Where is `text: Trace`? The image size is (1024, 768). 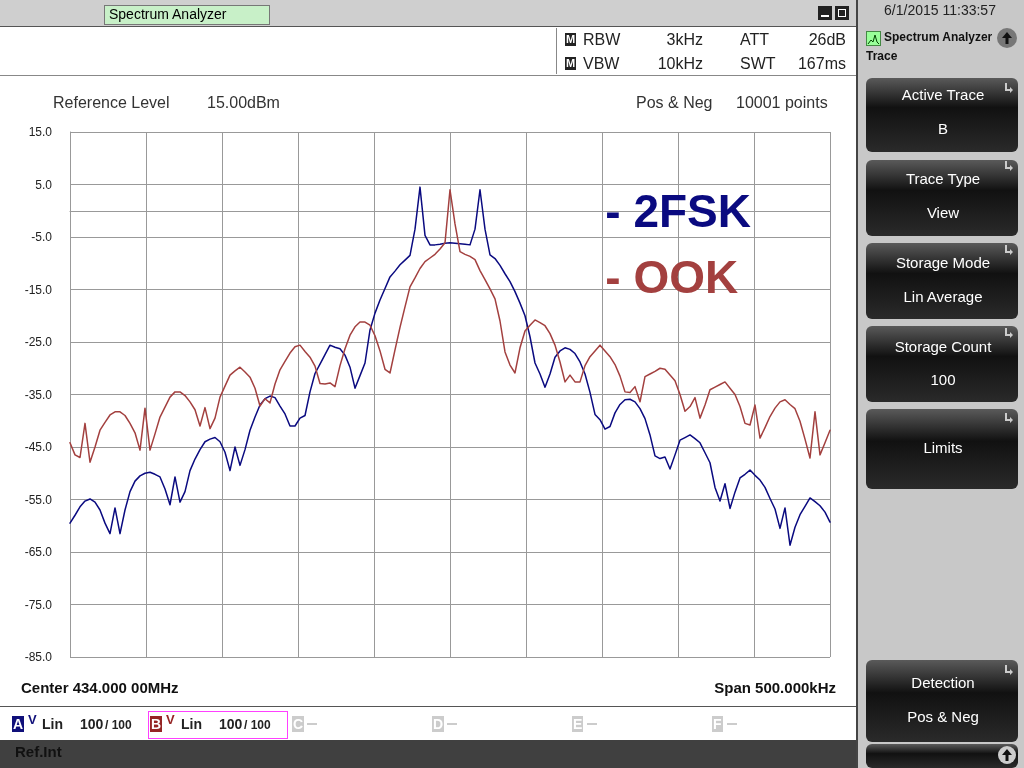
text: Trace is located at coordinates (882, 56).